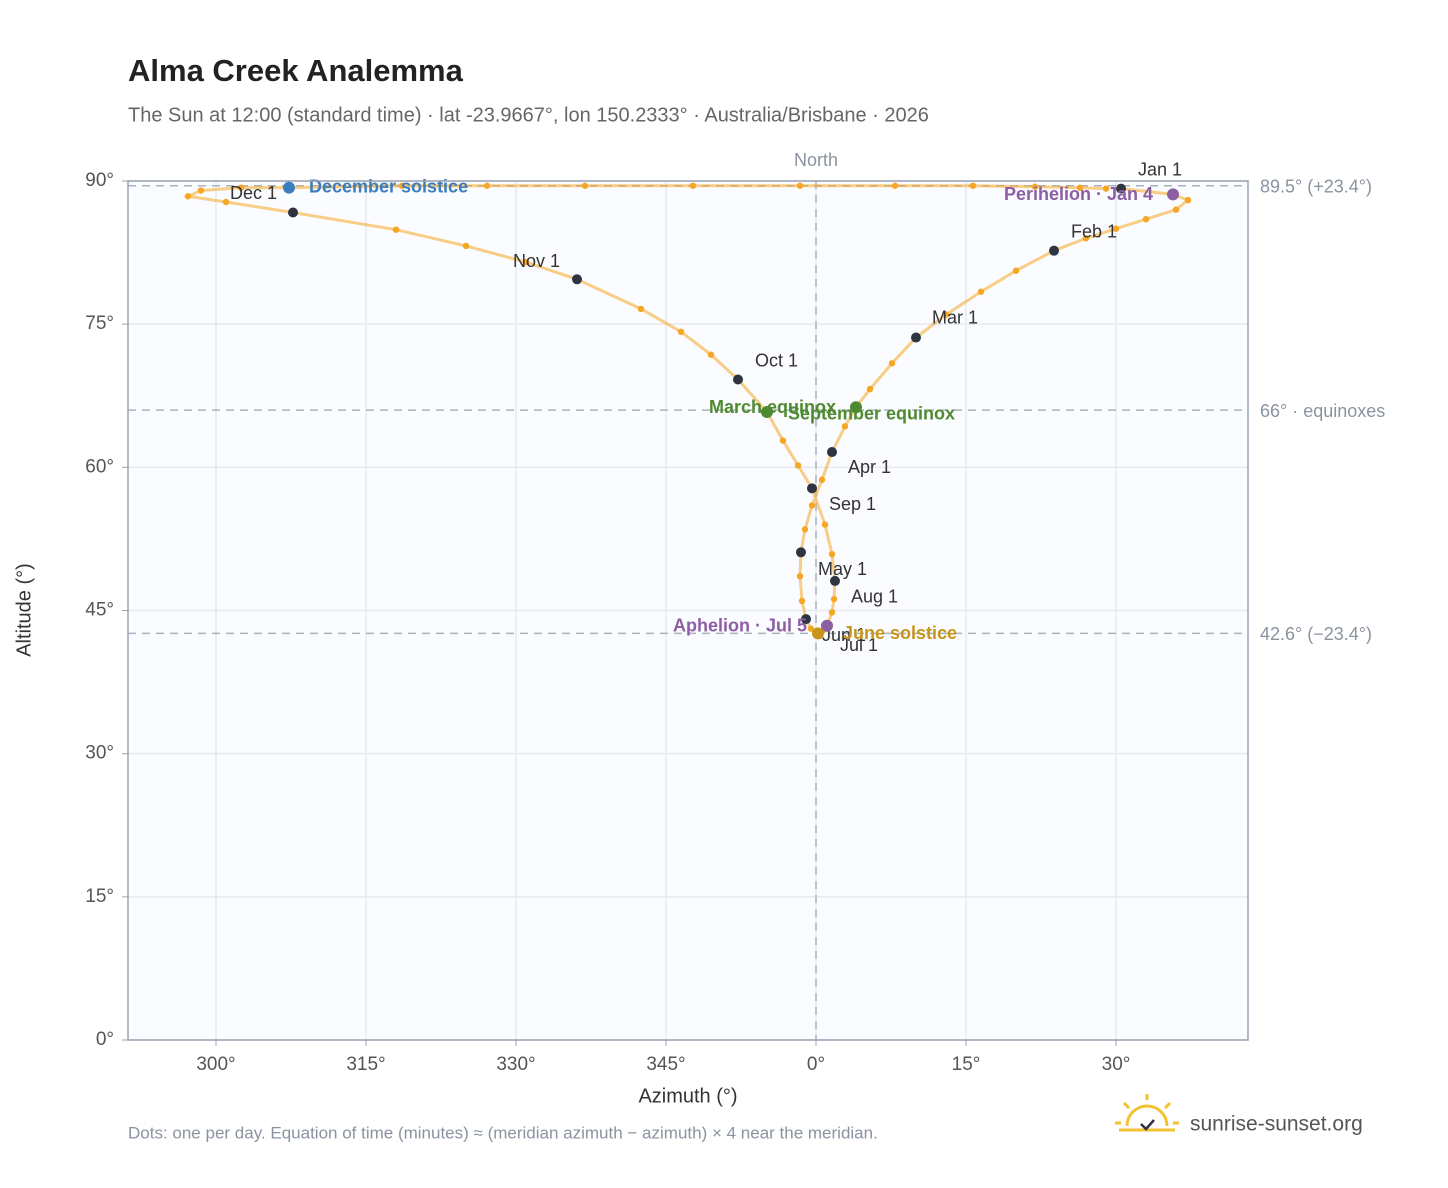 This screenshot has height=1188, width=1448. Describe the element at coordinates (24, 610) in the screenshot. I see `y-axis-title: Altitude (°)` at that location.